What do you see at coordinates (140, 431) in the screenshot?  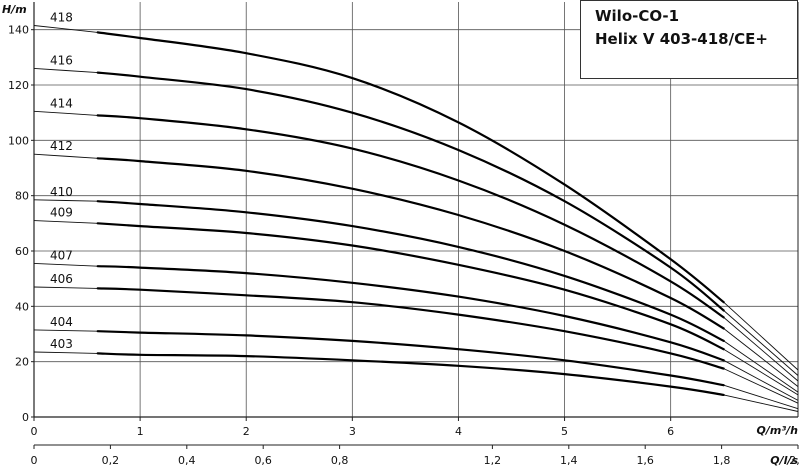 I see `x-tick-label: 1` at bounding box center [140, 431].